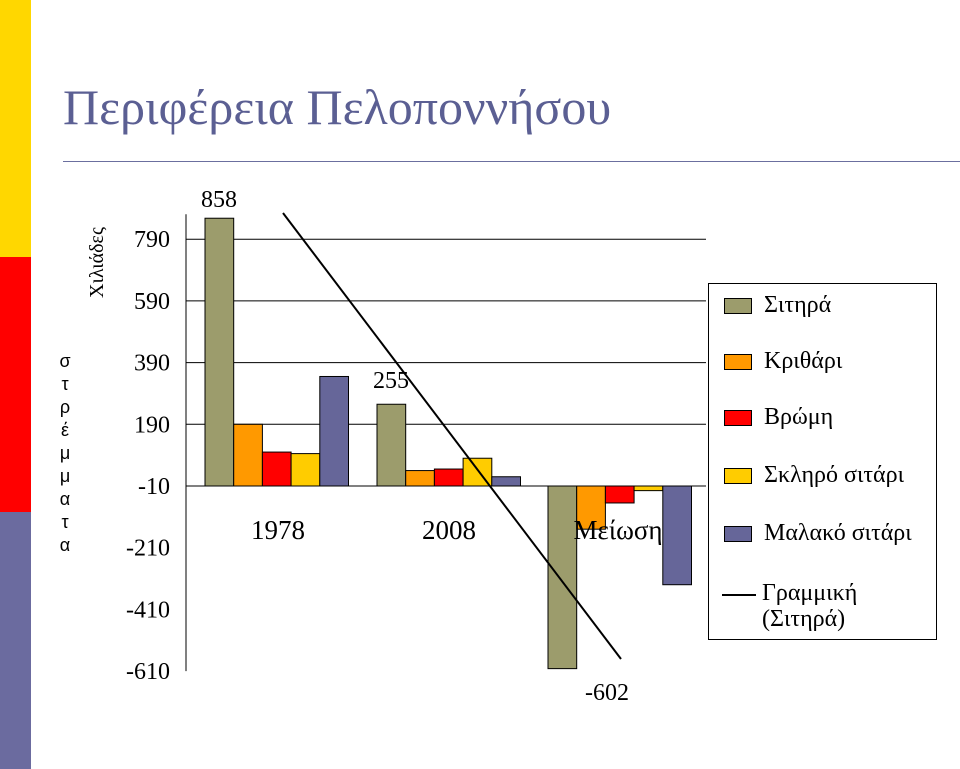 This screenshot has width=960, height=769. What do you see at coordinates (803, 361) in the screenshot?
I see `legend-label: Κριθάρι` at bounding box center [803, 361].